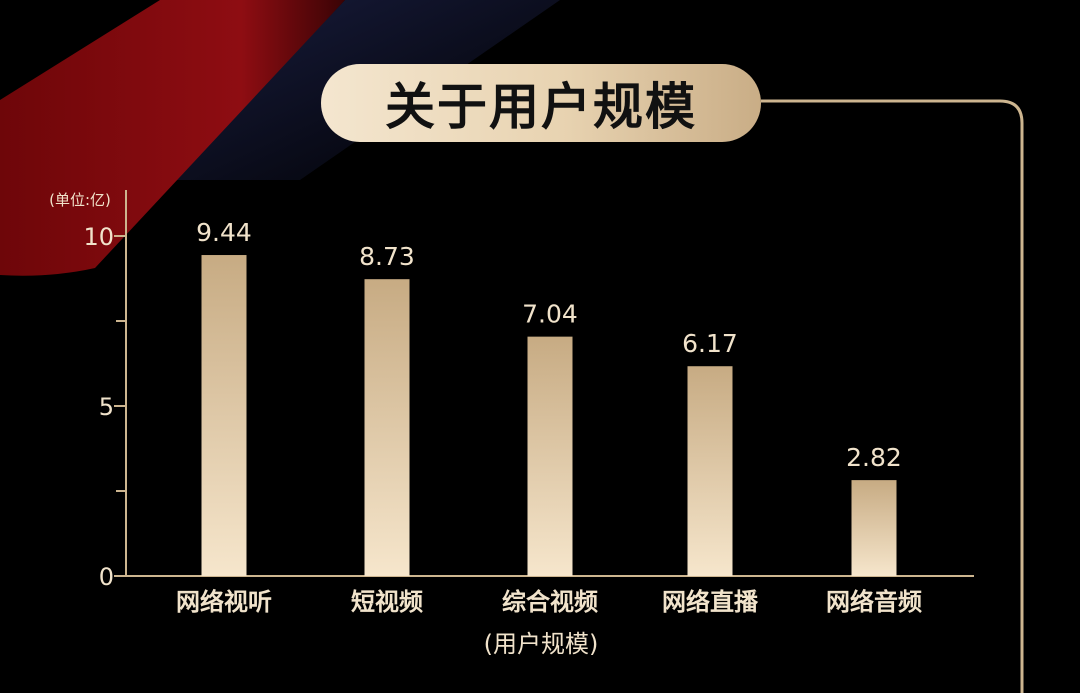 The height and width of the screenshot is (693, 1080). I want to click on category-labels: 网络视听 短视频 综合视频 网络直播 网络音频, so click(549, 602).